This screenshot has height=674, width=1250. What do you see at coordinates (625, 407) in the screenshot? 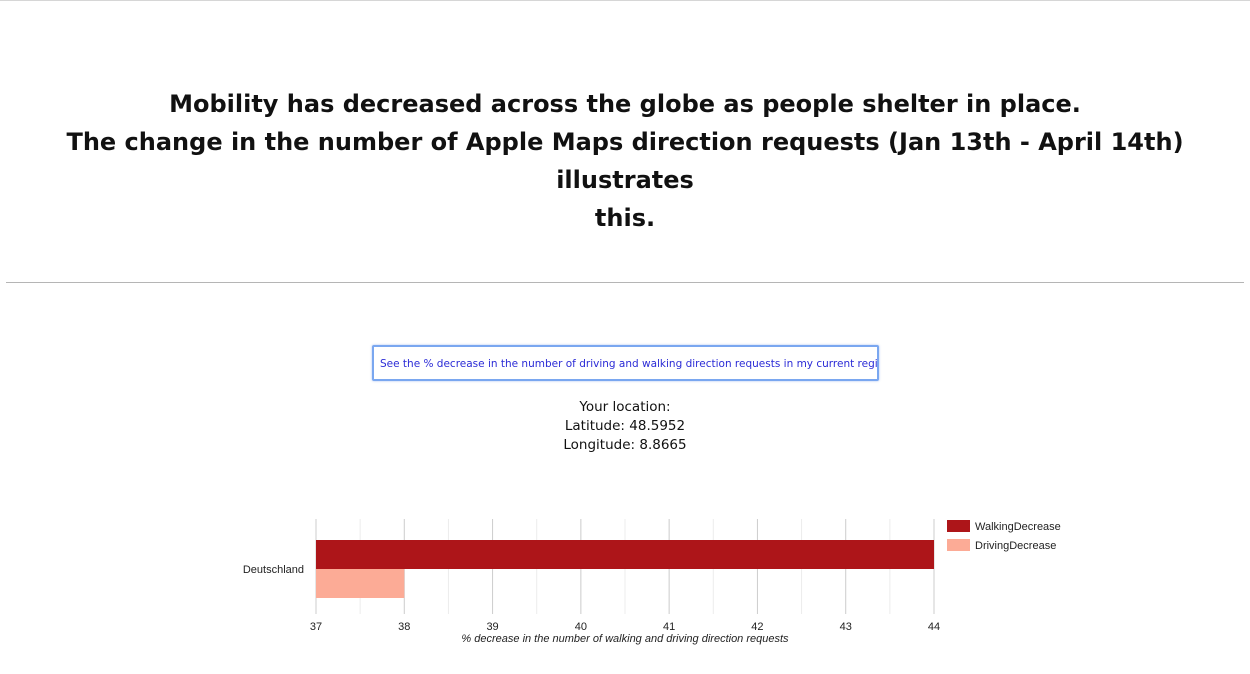
I see `location-heading: Your location:` at bounding box center [625, 407].